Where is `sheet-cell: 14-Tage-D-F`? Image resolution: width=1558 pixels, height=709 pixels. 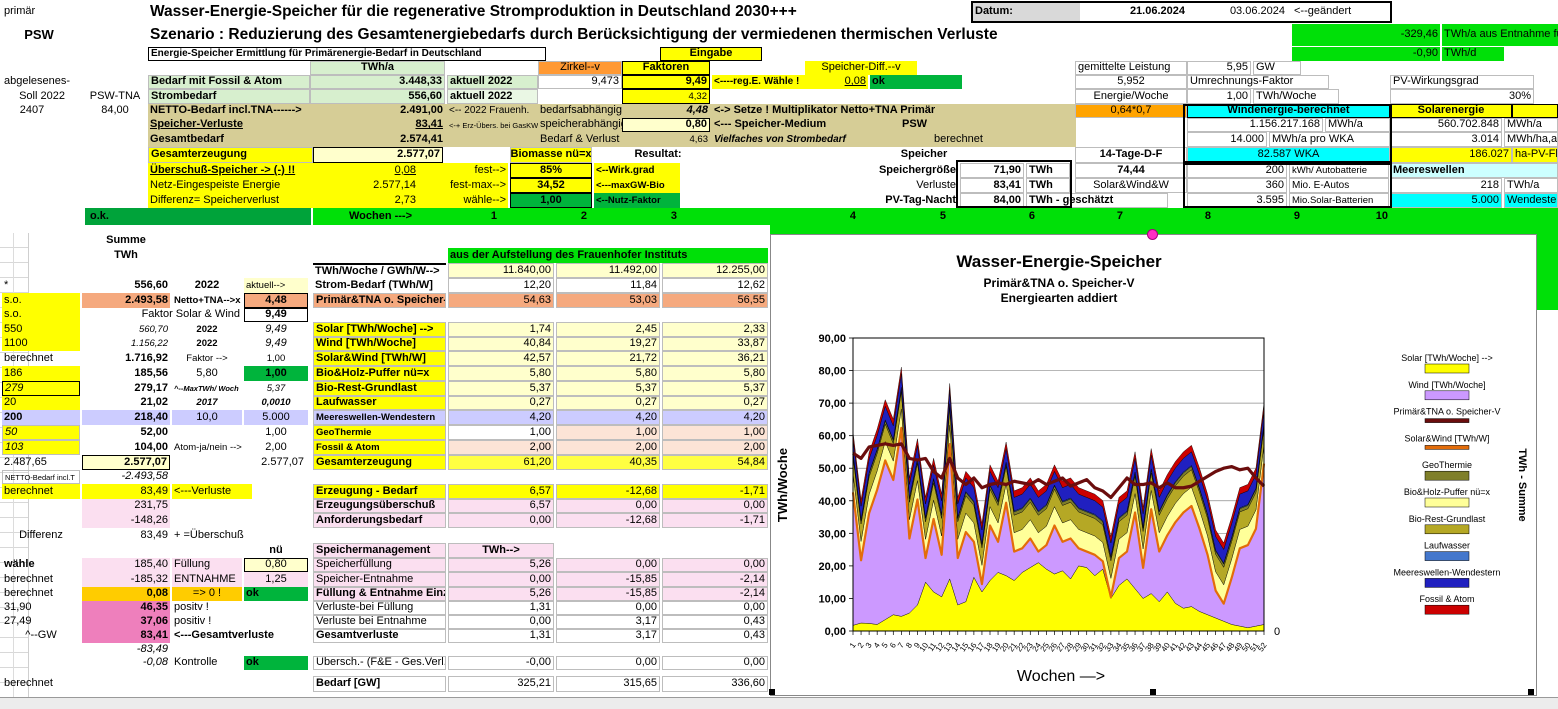 sheet-cell: 14-Tage-D-F is located at coordinates (1131, 155).